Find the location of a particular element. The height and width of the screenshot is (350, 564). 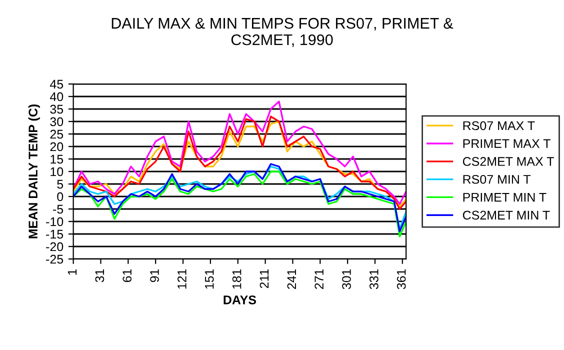

x-tick-label: 331 is located at coordinates (374, 279).